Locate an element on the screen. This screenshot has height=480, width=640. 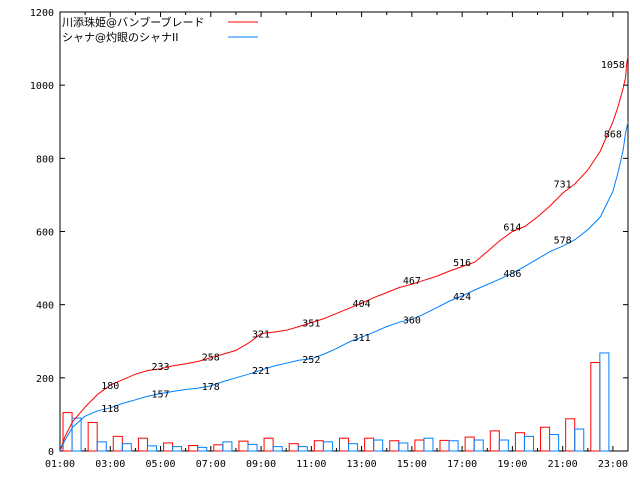
data-label: 311 is located at coordinates (362, 338).